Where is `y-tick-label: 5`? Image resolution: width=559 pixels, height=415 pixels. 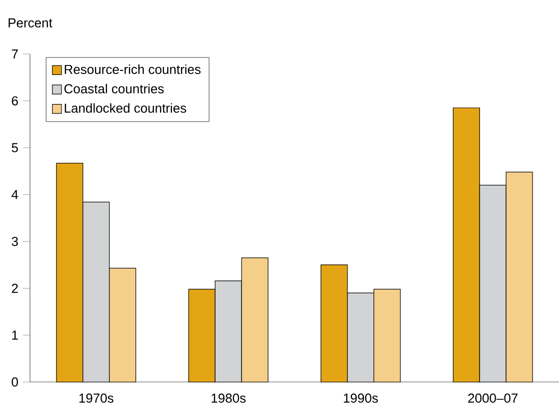
y-tick-label: 5 is located at coordinates (15, 147).